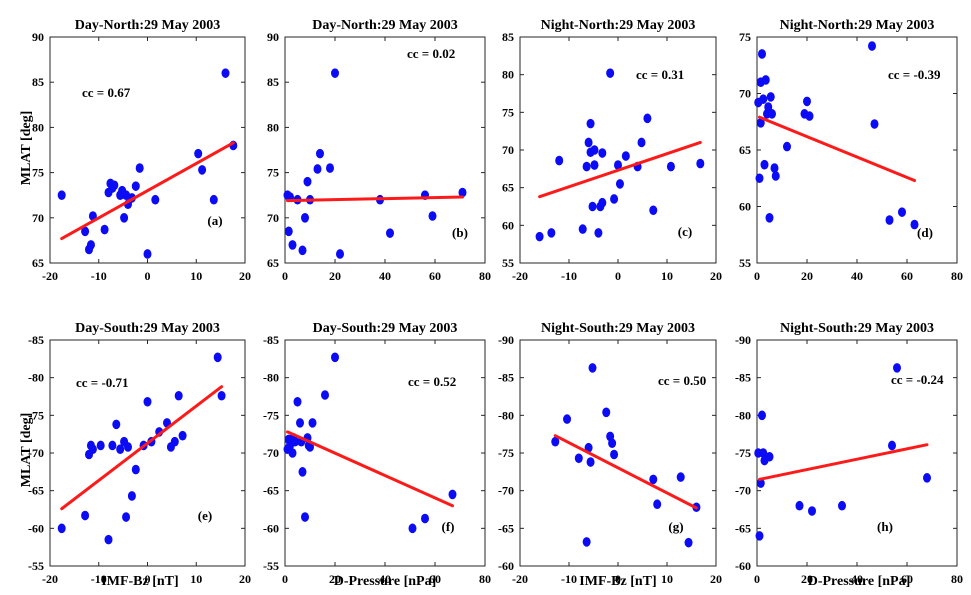 The height and width of the screenshot is (595, 971). What do you see at coordinates (508, 225) in the screenshot?
I see `y-tick-label: 60` at bounding box center [508, 225].